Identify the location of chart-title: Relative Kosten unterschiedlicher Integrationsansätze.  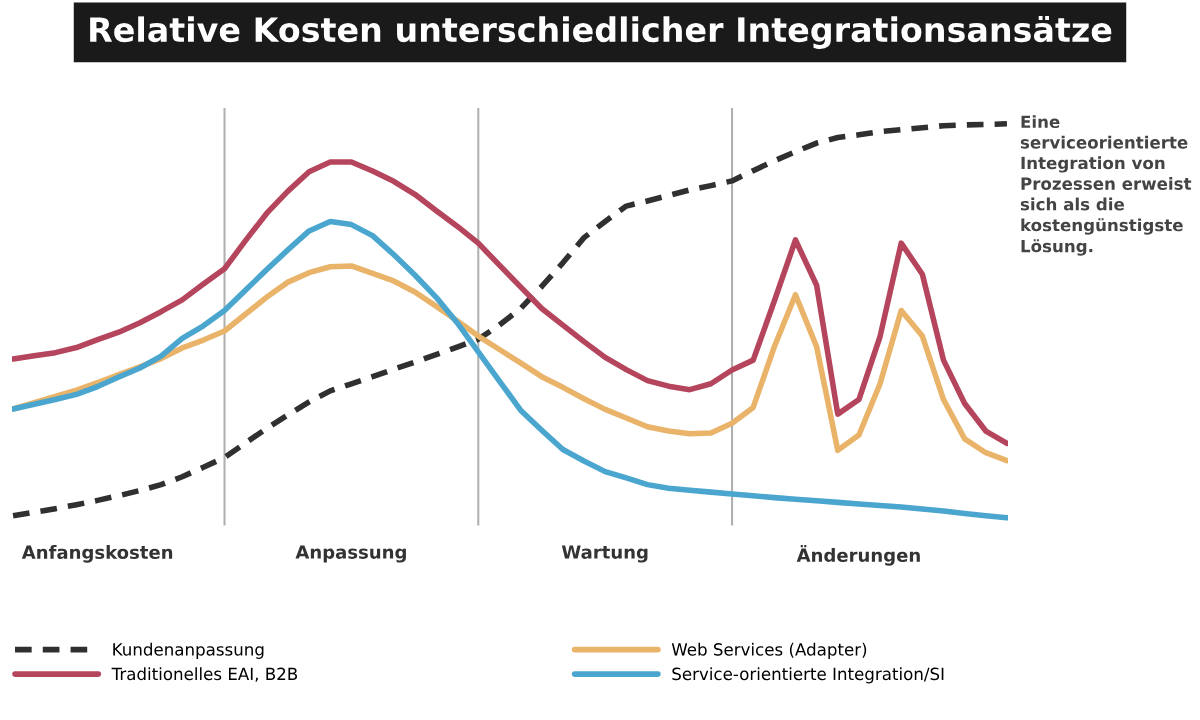
(601, 32).